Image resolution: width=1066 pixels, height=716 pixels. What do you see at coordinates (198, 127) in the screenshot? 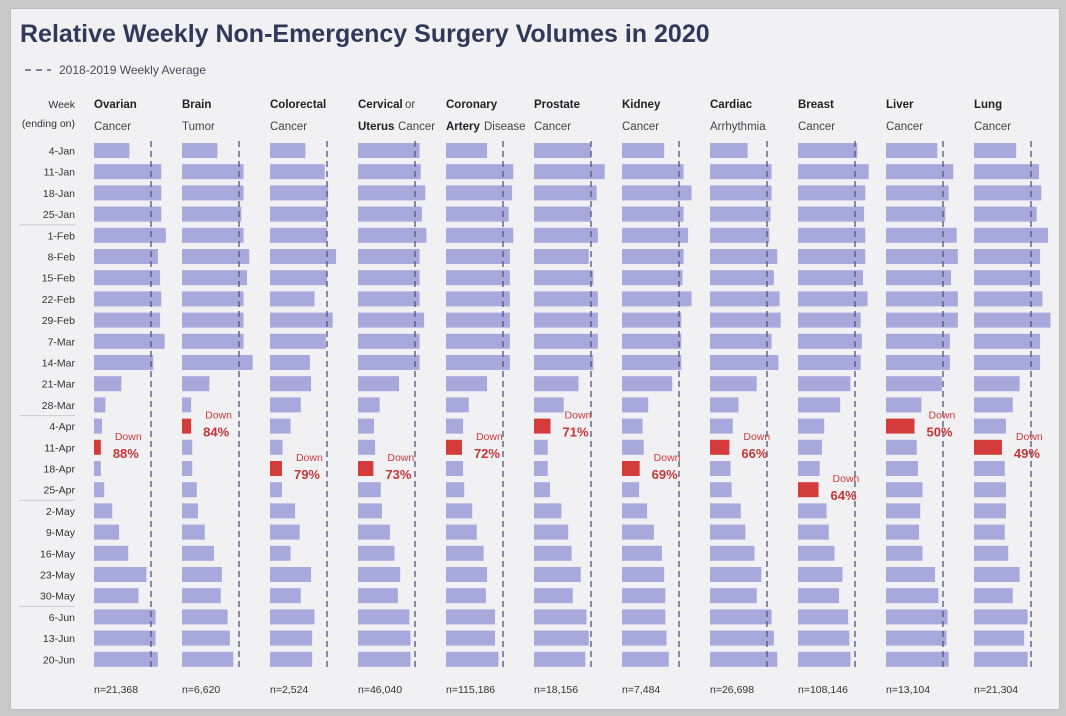
I see `series-header-rest: Tumor` at bounding box center [198, 127].